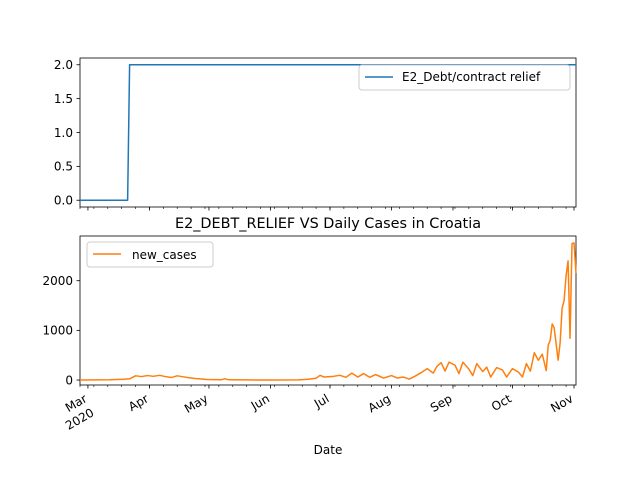 This screenshot has width=640, height=480. I want to click on chart-title: E2_DEBT_RELIEF VS Daily Cases in Croatia, so click(328, 224).